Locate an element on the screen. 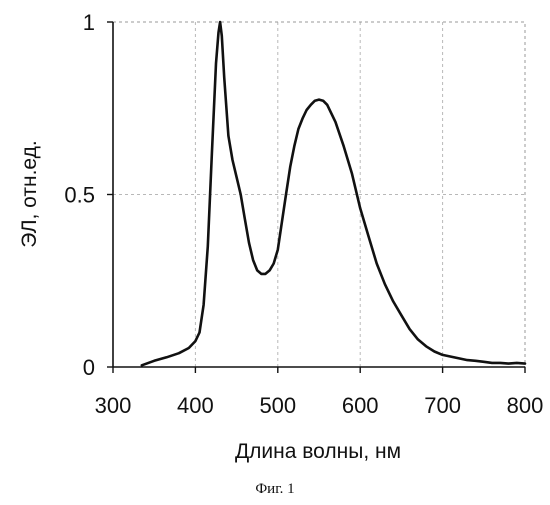 This screenshot has width=550, height=505. figure-caption: Фиг. 1 is located at coordinates (274, 489).